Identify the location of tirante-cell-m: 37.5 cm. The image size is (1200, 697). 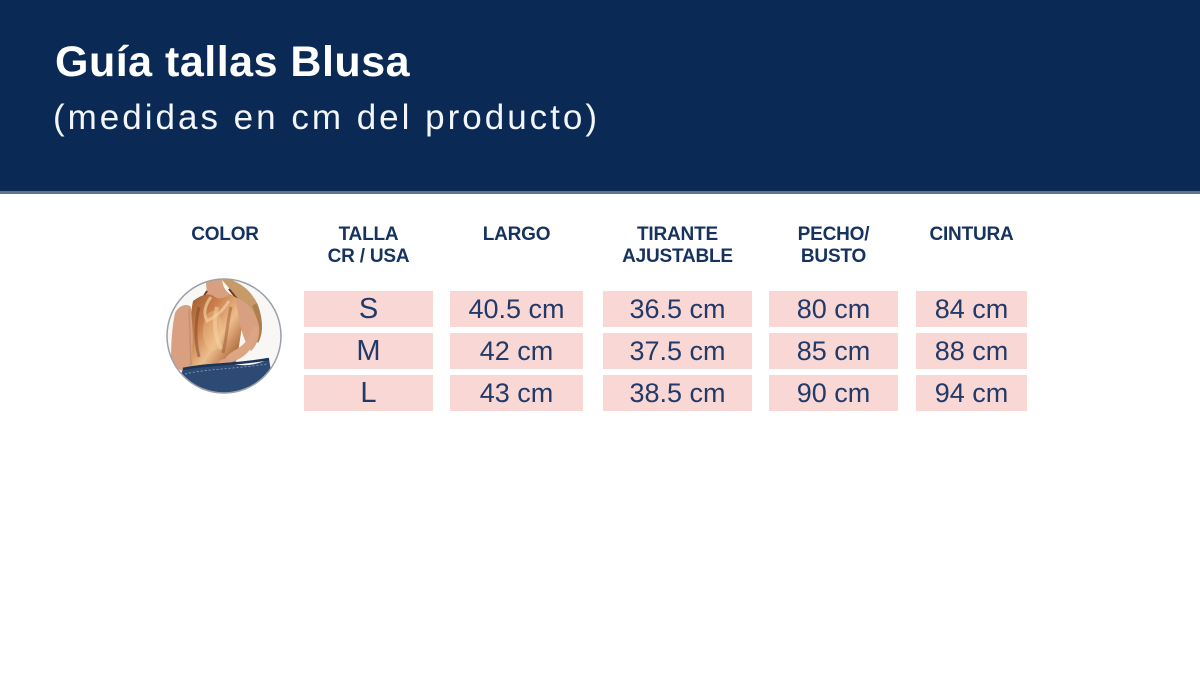
(677, 351).